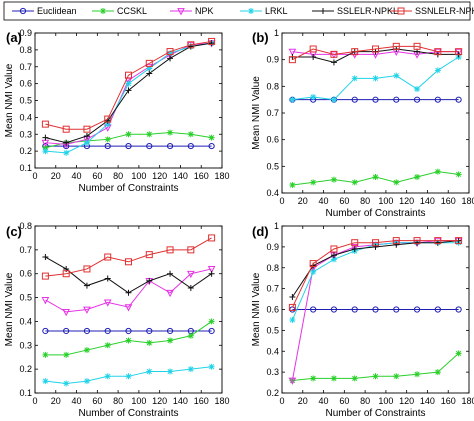 This screenshot has height=421, width=474. What do you see at coordinates (251, 11) in the screenshot?
I see `legend-marker-lrkl` at bounding box center [251, 11].